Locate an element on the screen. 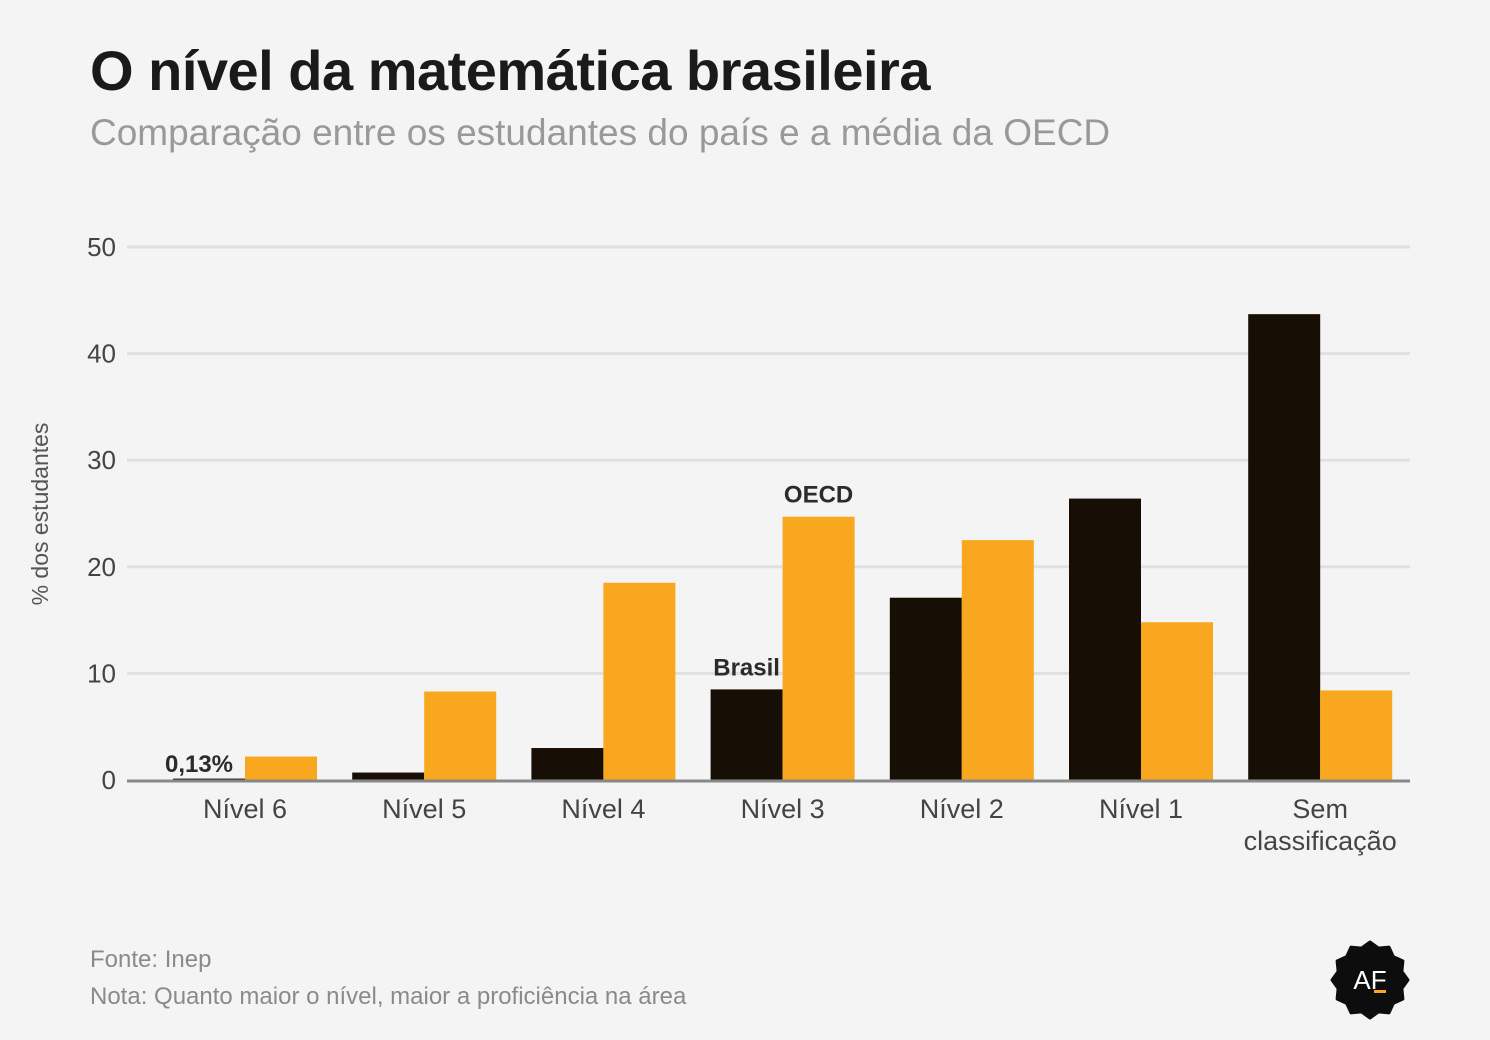 This screenshot has width=1490, height=1040. y-tick-label: 0 is located at coordinates (109, 780).